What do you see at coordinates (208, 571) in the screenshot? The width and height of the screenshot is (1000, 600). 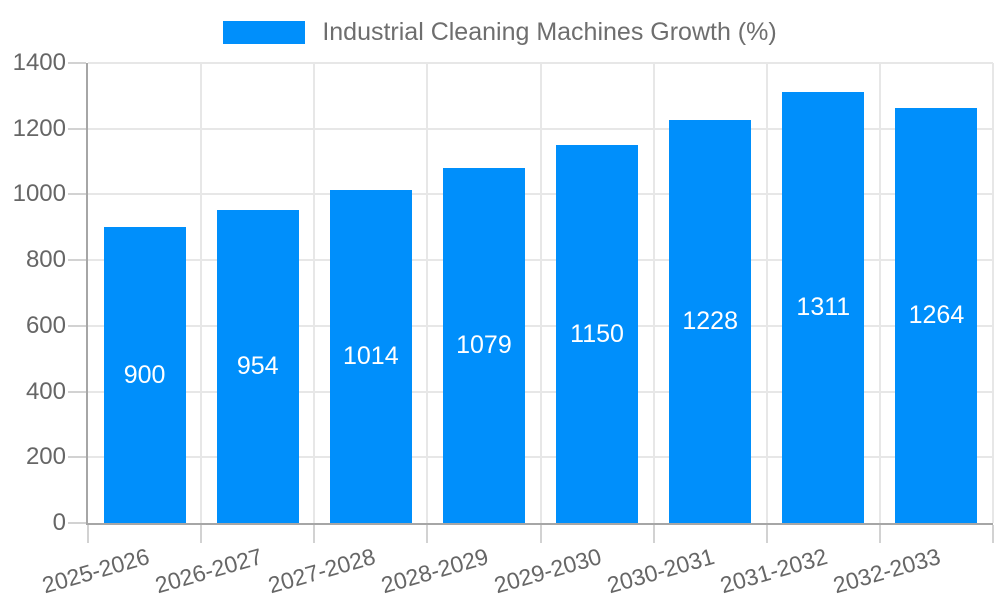 I see `x-axis-label: 2026-2027` at bounding box center [208, 571].